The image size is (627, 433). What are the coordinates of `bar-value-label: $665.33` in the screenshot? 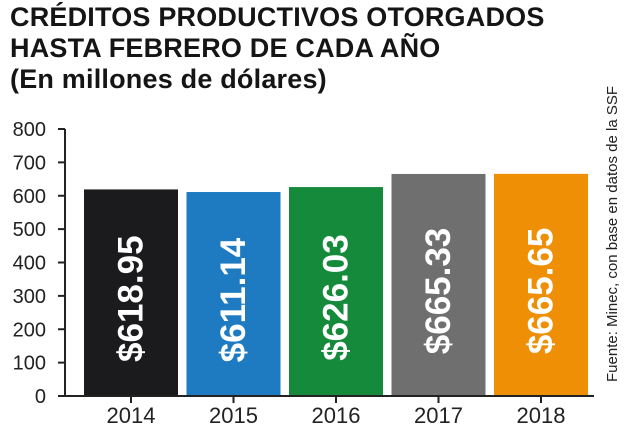 It's located at (438, 291).